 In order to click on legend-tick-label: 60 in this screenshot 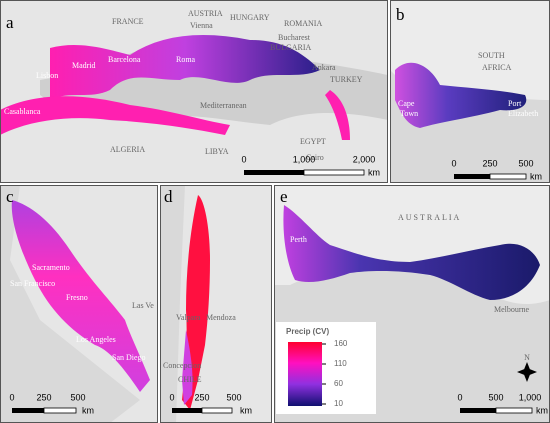, I will do `click(338, 383)`.